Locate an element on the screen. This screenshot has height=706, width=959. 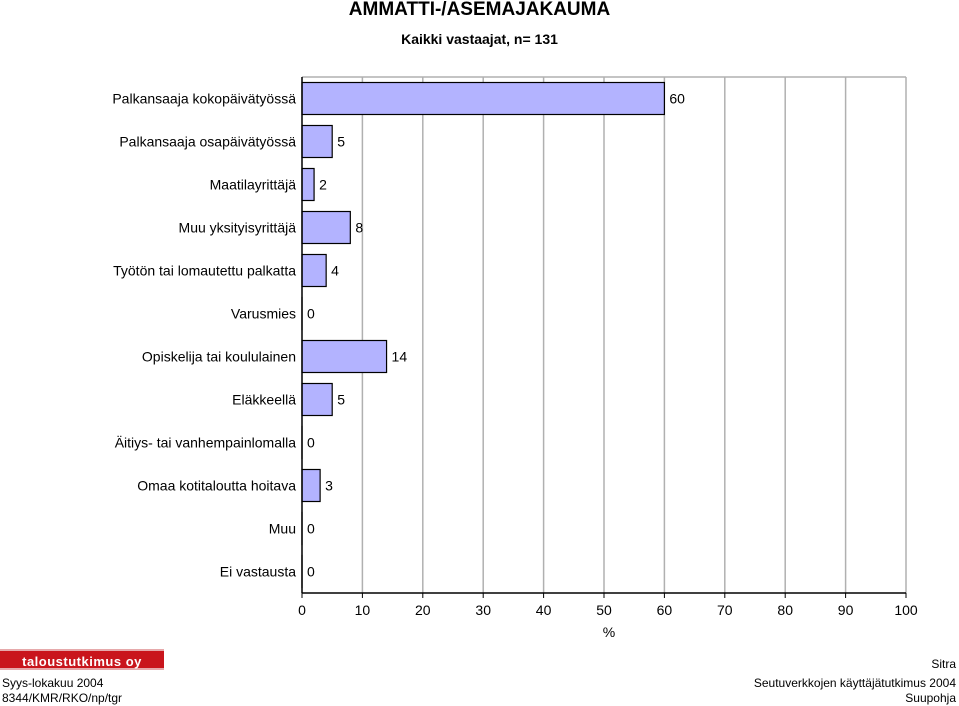
value-label: 2 is located at coordinates (323, 185).